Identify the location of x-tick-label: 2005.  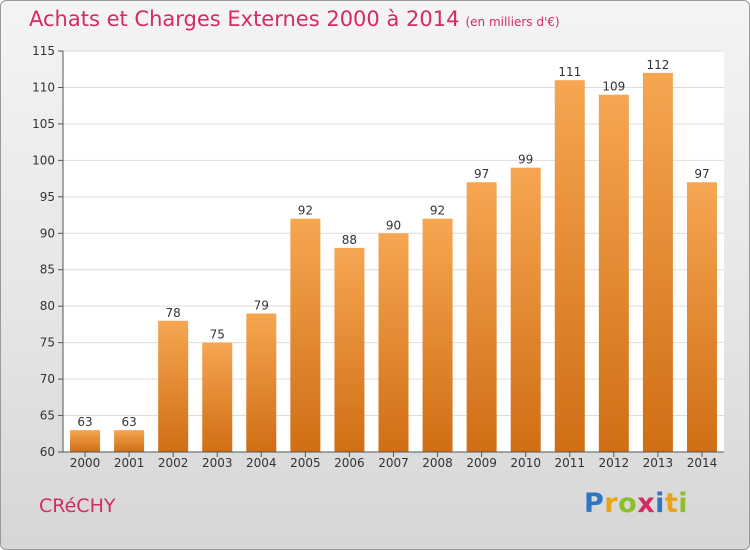
(305, 463).